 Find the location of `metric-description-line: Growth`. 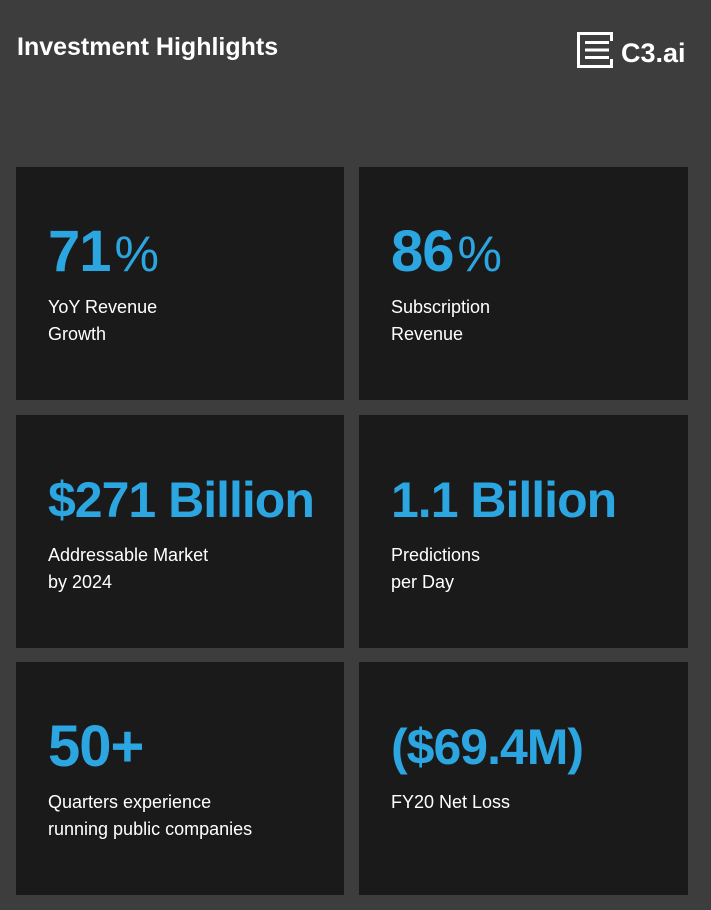

metric-description-line: Growth is located at coordinates (77, 334).